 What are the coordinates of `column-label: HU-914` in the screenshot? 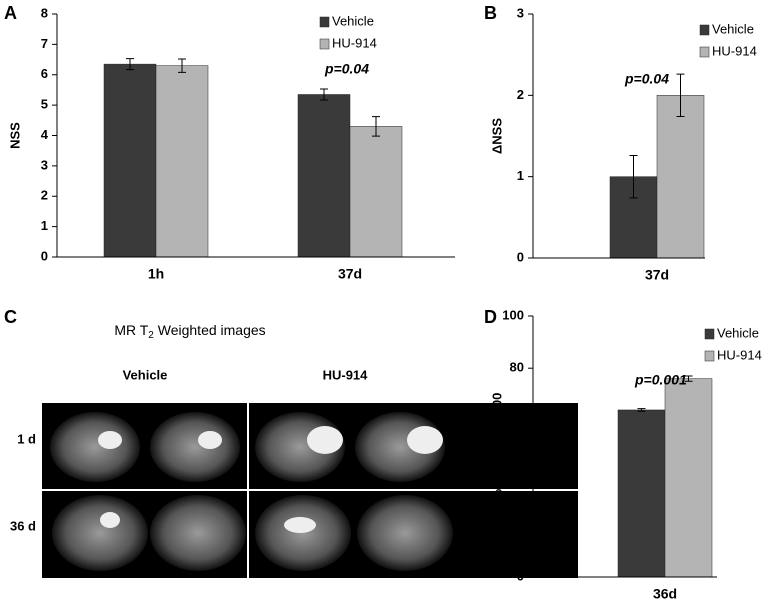 It's located at (346, 374).